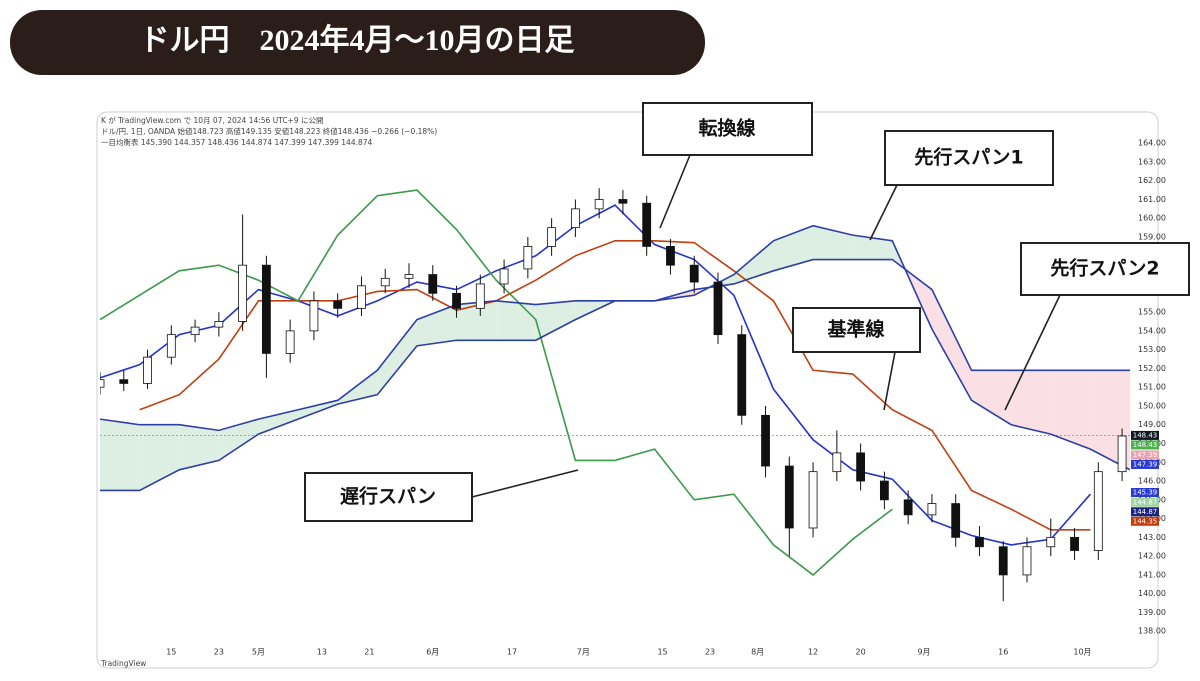 The width and height of the screenshot is (1200, 681). What do you see at coordinates (662, 652) in the screenshot?
I see `x-tick-label: 15` at bounding box center [662, 652].